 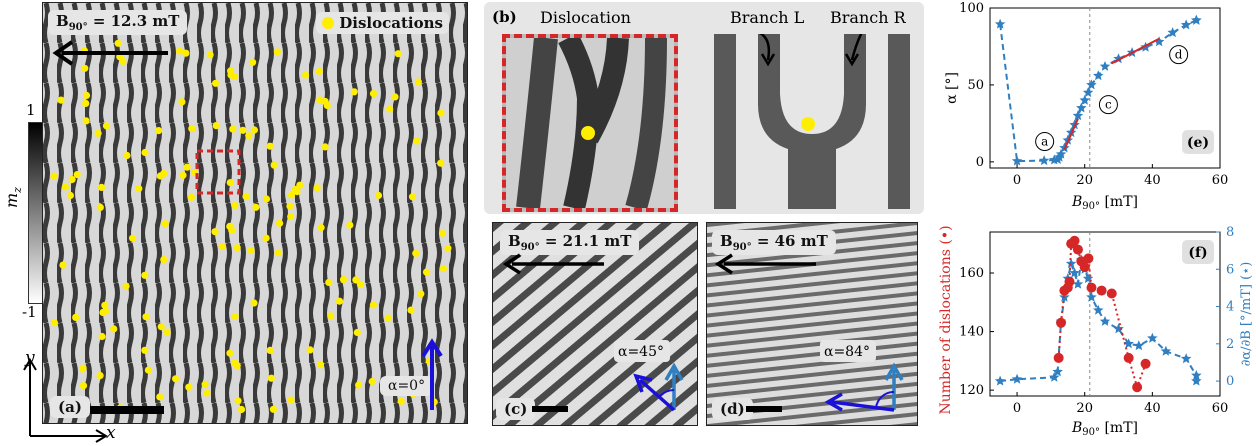 What do you see at coordinates (13, 197) in the screenshot?
I see `colorbar-title: mz` at bounding box center [13, 197].